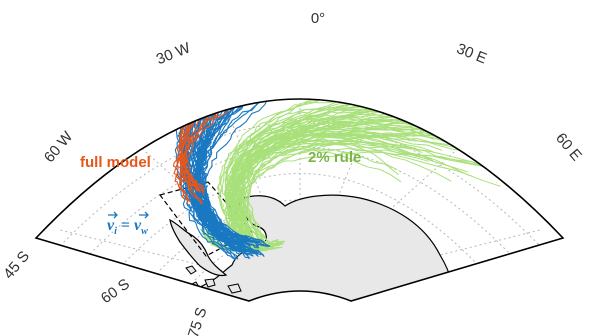  I want to click on lat-label-45s: 45 S, so click(16, 265).